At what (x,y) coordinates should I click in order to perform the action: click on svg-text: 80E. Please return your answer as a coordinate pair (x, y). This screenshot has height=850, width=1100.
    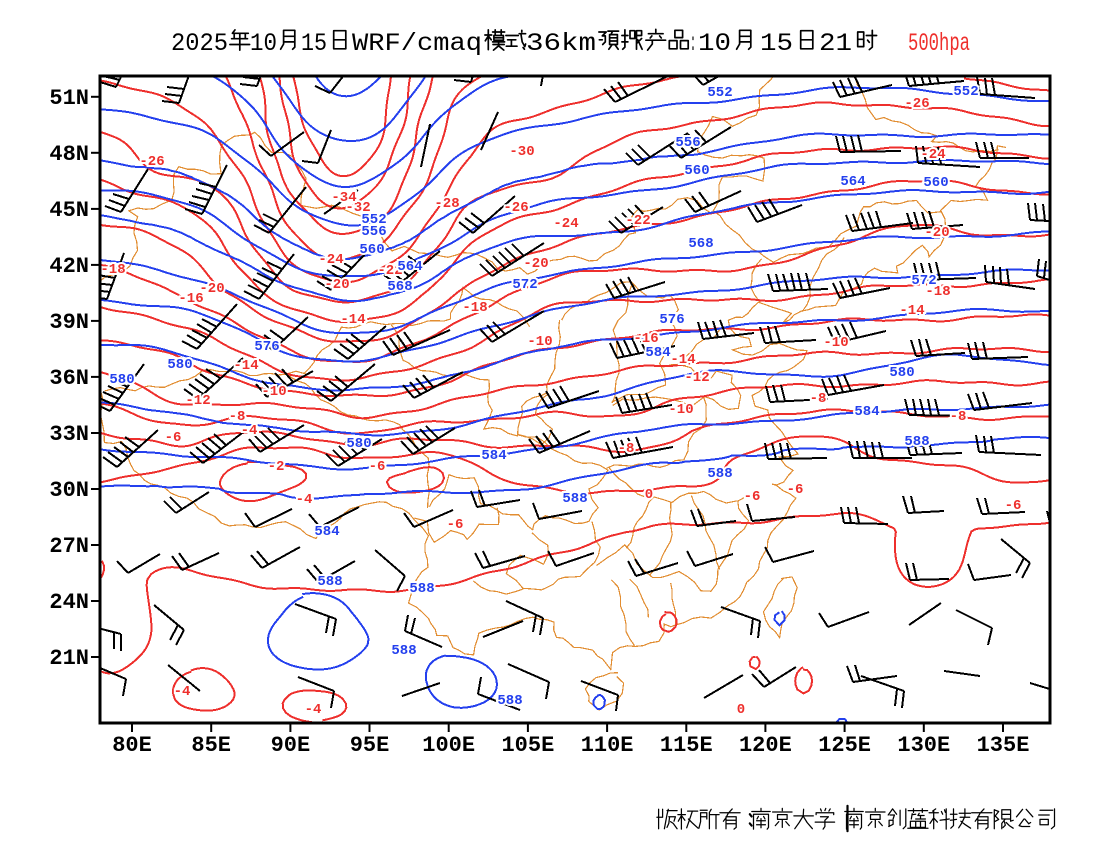
    Looking at the image, I should click on (132, 745).